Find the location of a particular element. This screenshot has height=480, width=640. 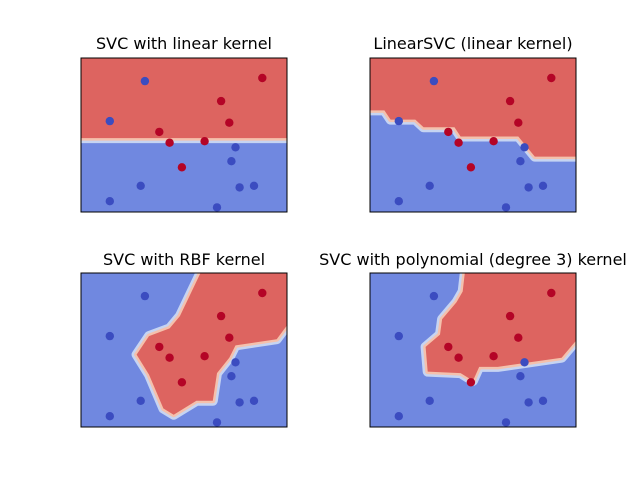

subplot-3: SVC with RBF kernel is located at coordinates (184, 339).